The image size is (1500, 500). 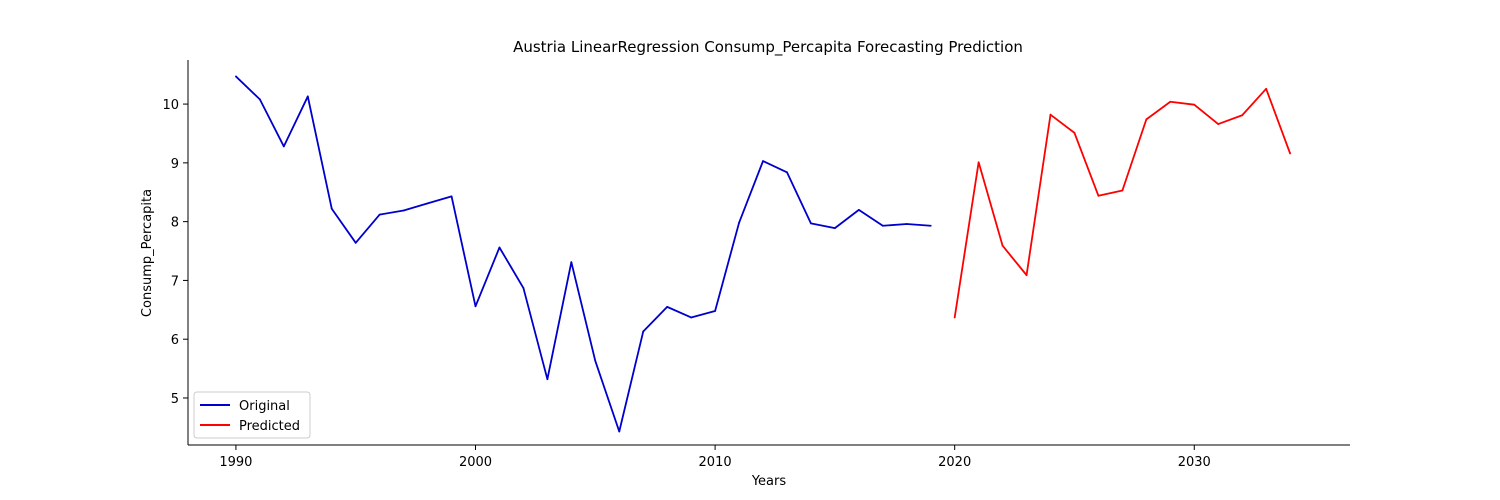 What do you see at coordinates (475, 462) in the screenshot?
I see `x-tick-label: 2000` at bounding box center [475, 462].